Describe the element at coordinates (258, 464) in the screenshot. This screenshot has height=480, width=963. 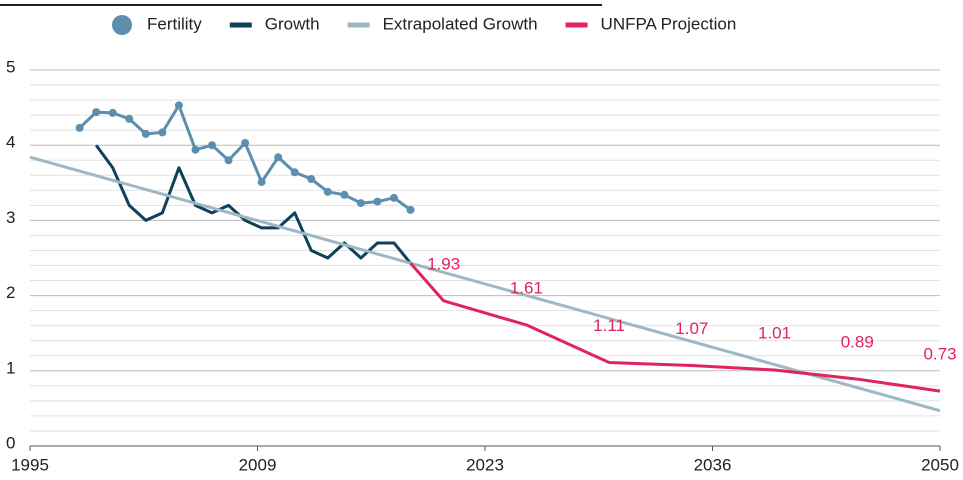
I see `x-tick-label: 2009` at that location.